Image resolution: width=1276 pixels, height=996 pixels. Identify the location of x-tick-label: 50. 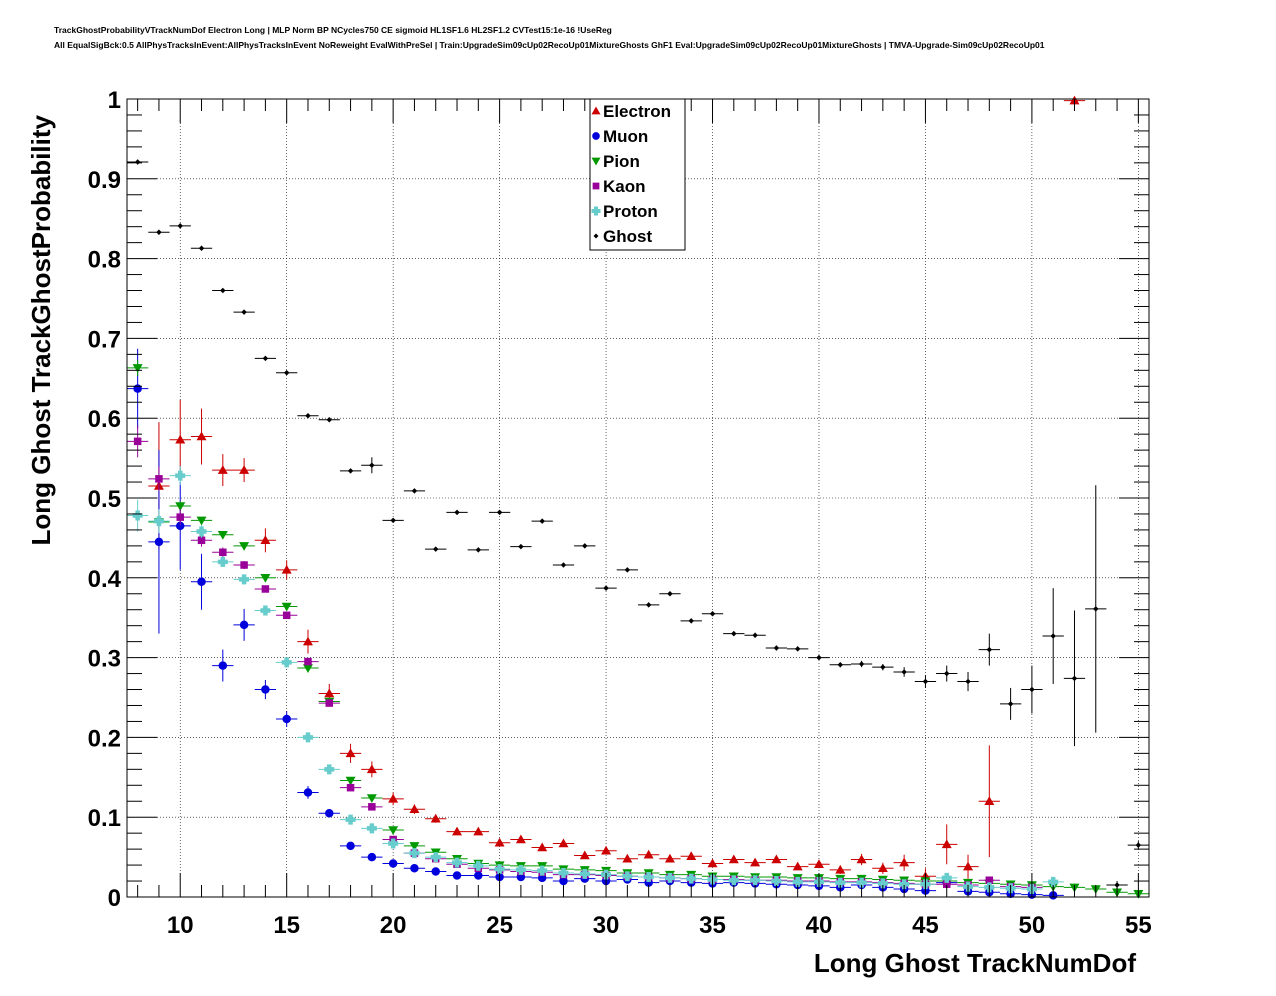
(1032, 925).